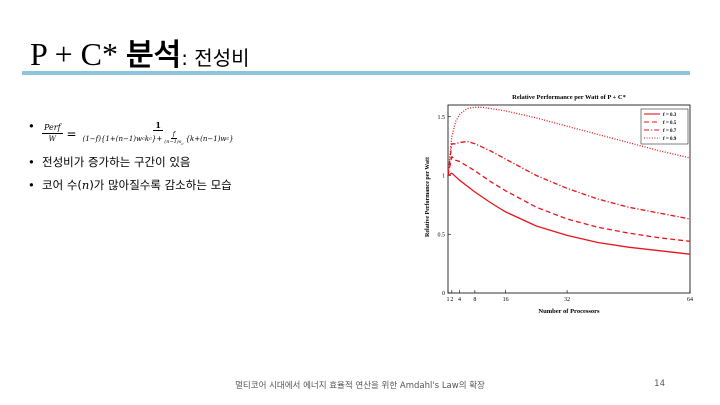  I want to click on formula-den-part-a: (1−f){1+(n−1)w, so click(112, 139).